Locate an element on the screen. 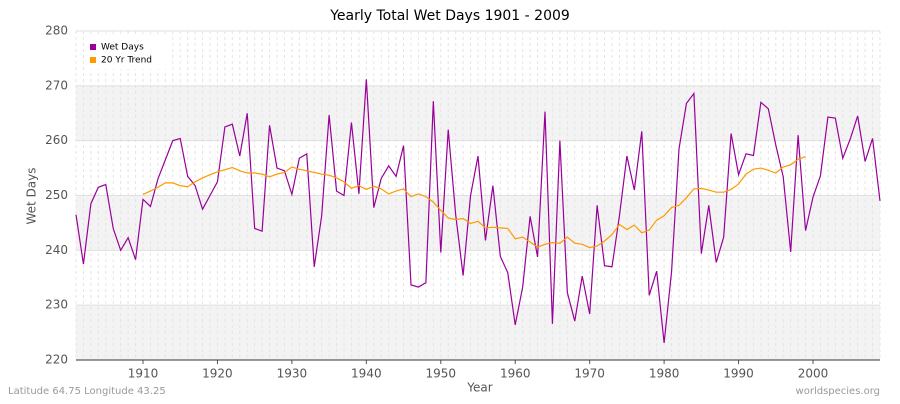 The height and width of the screenshot is (404, 900). x-tick-label: 1930 is located at coordinates (292, 374).